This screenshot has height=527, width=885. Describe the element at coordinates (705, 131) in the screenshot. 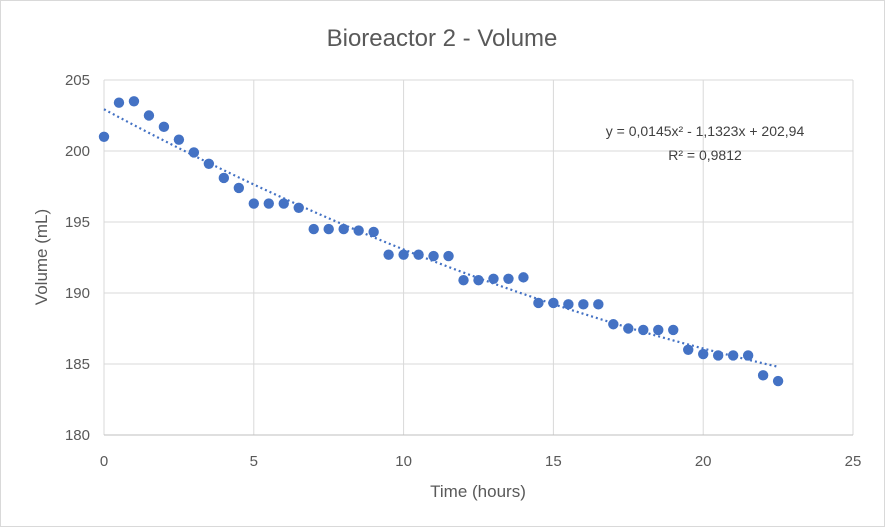

I see `trendline-equation: y = 0,0145x² - 1,1323x + 202,94` at that location.